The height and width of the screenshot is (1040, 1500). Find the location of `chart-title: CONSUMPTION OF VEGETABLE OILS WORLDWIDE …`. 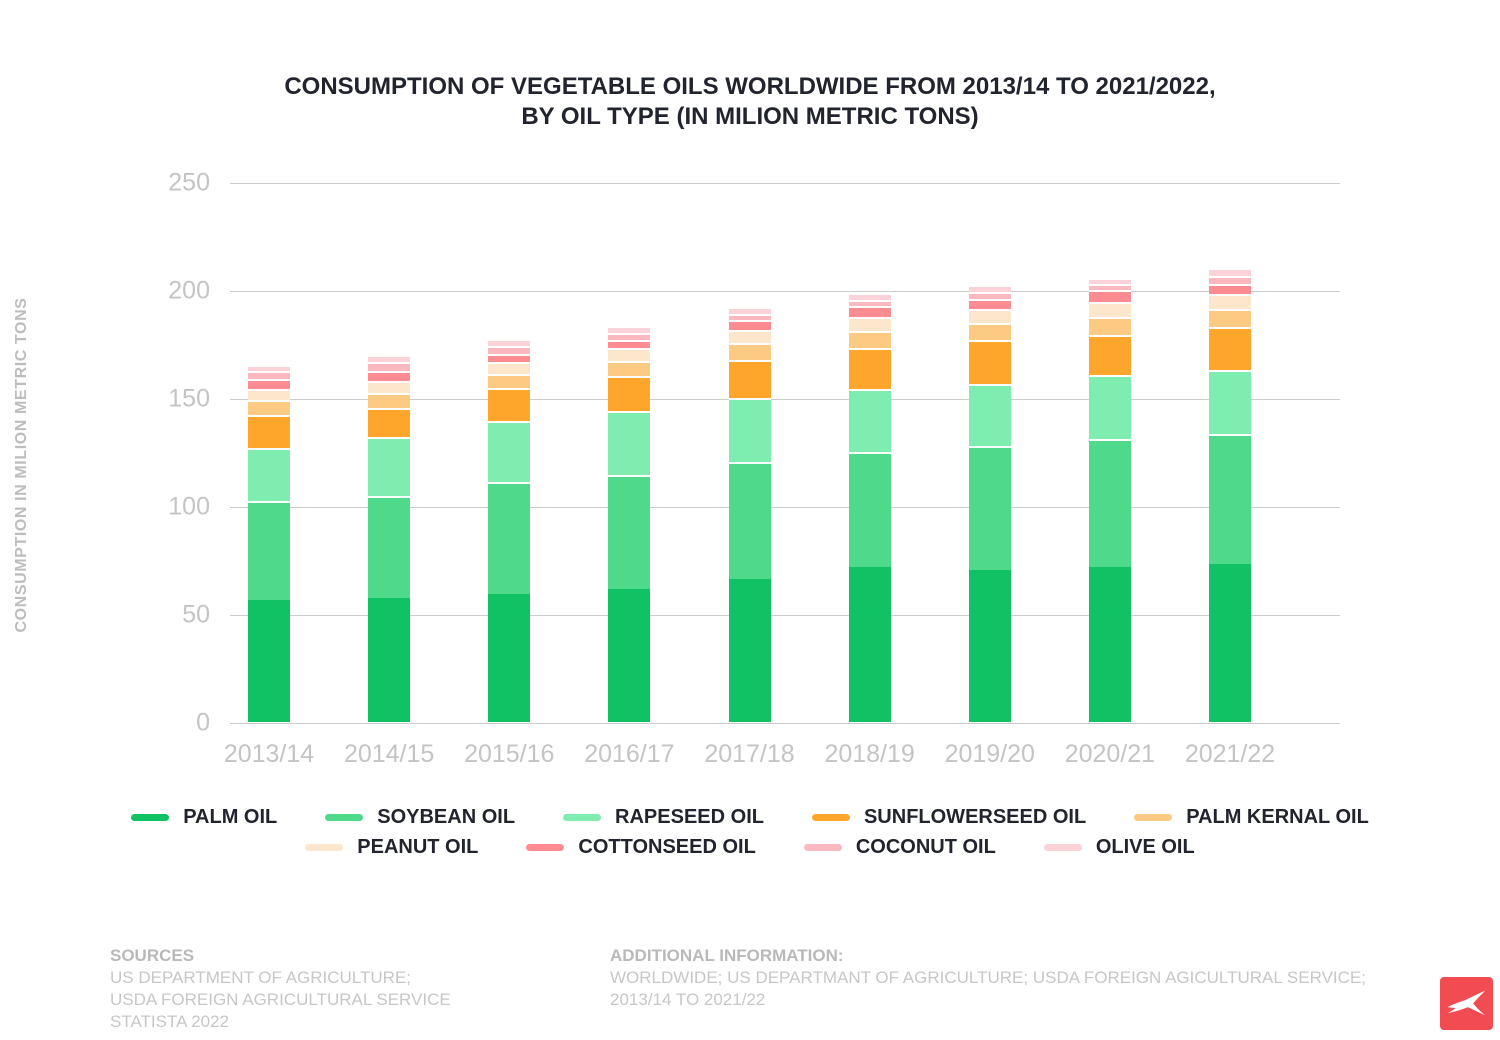

chart-title: CONSUMPTION OF VEGETABLE OILS WORLDWIDE … is located at coordinates (750, 102).